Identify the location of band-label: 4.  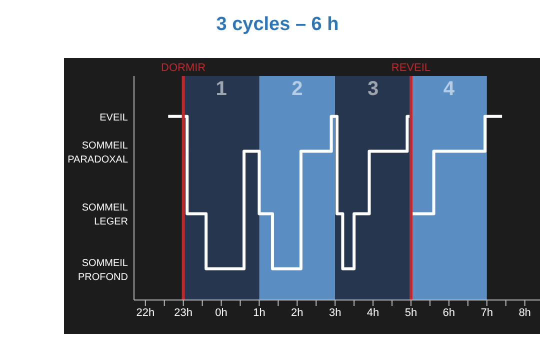
(449, 89).